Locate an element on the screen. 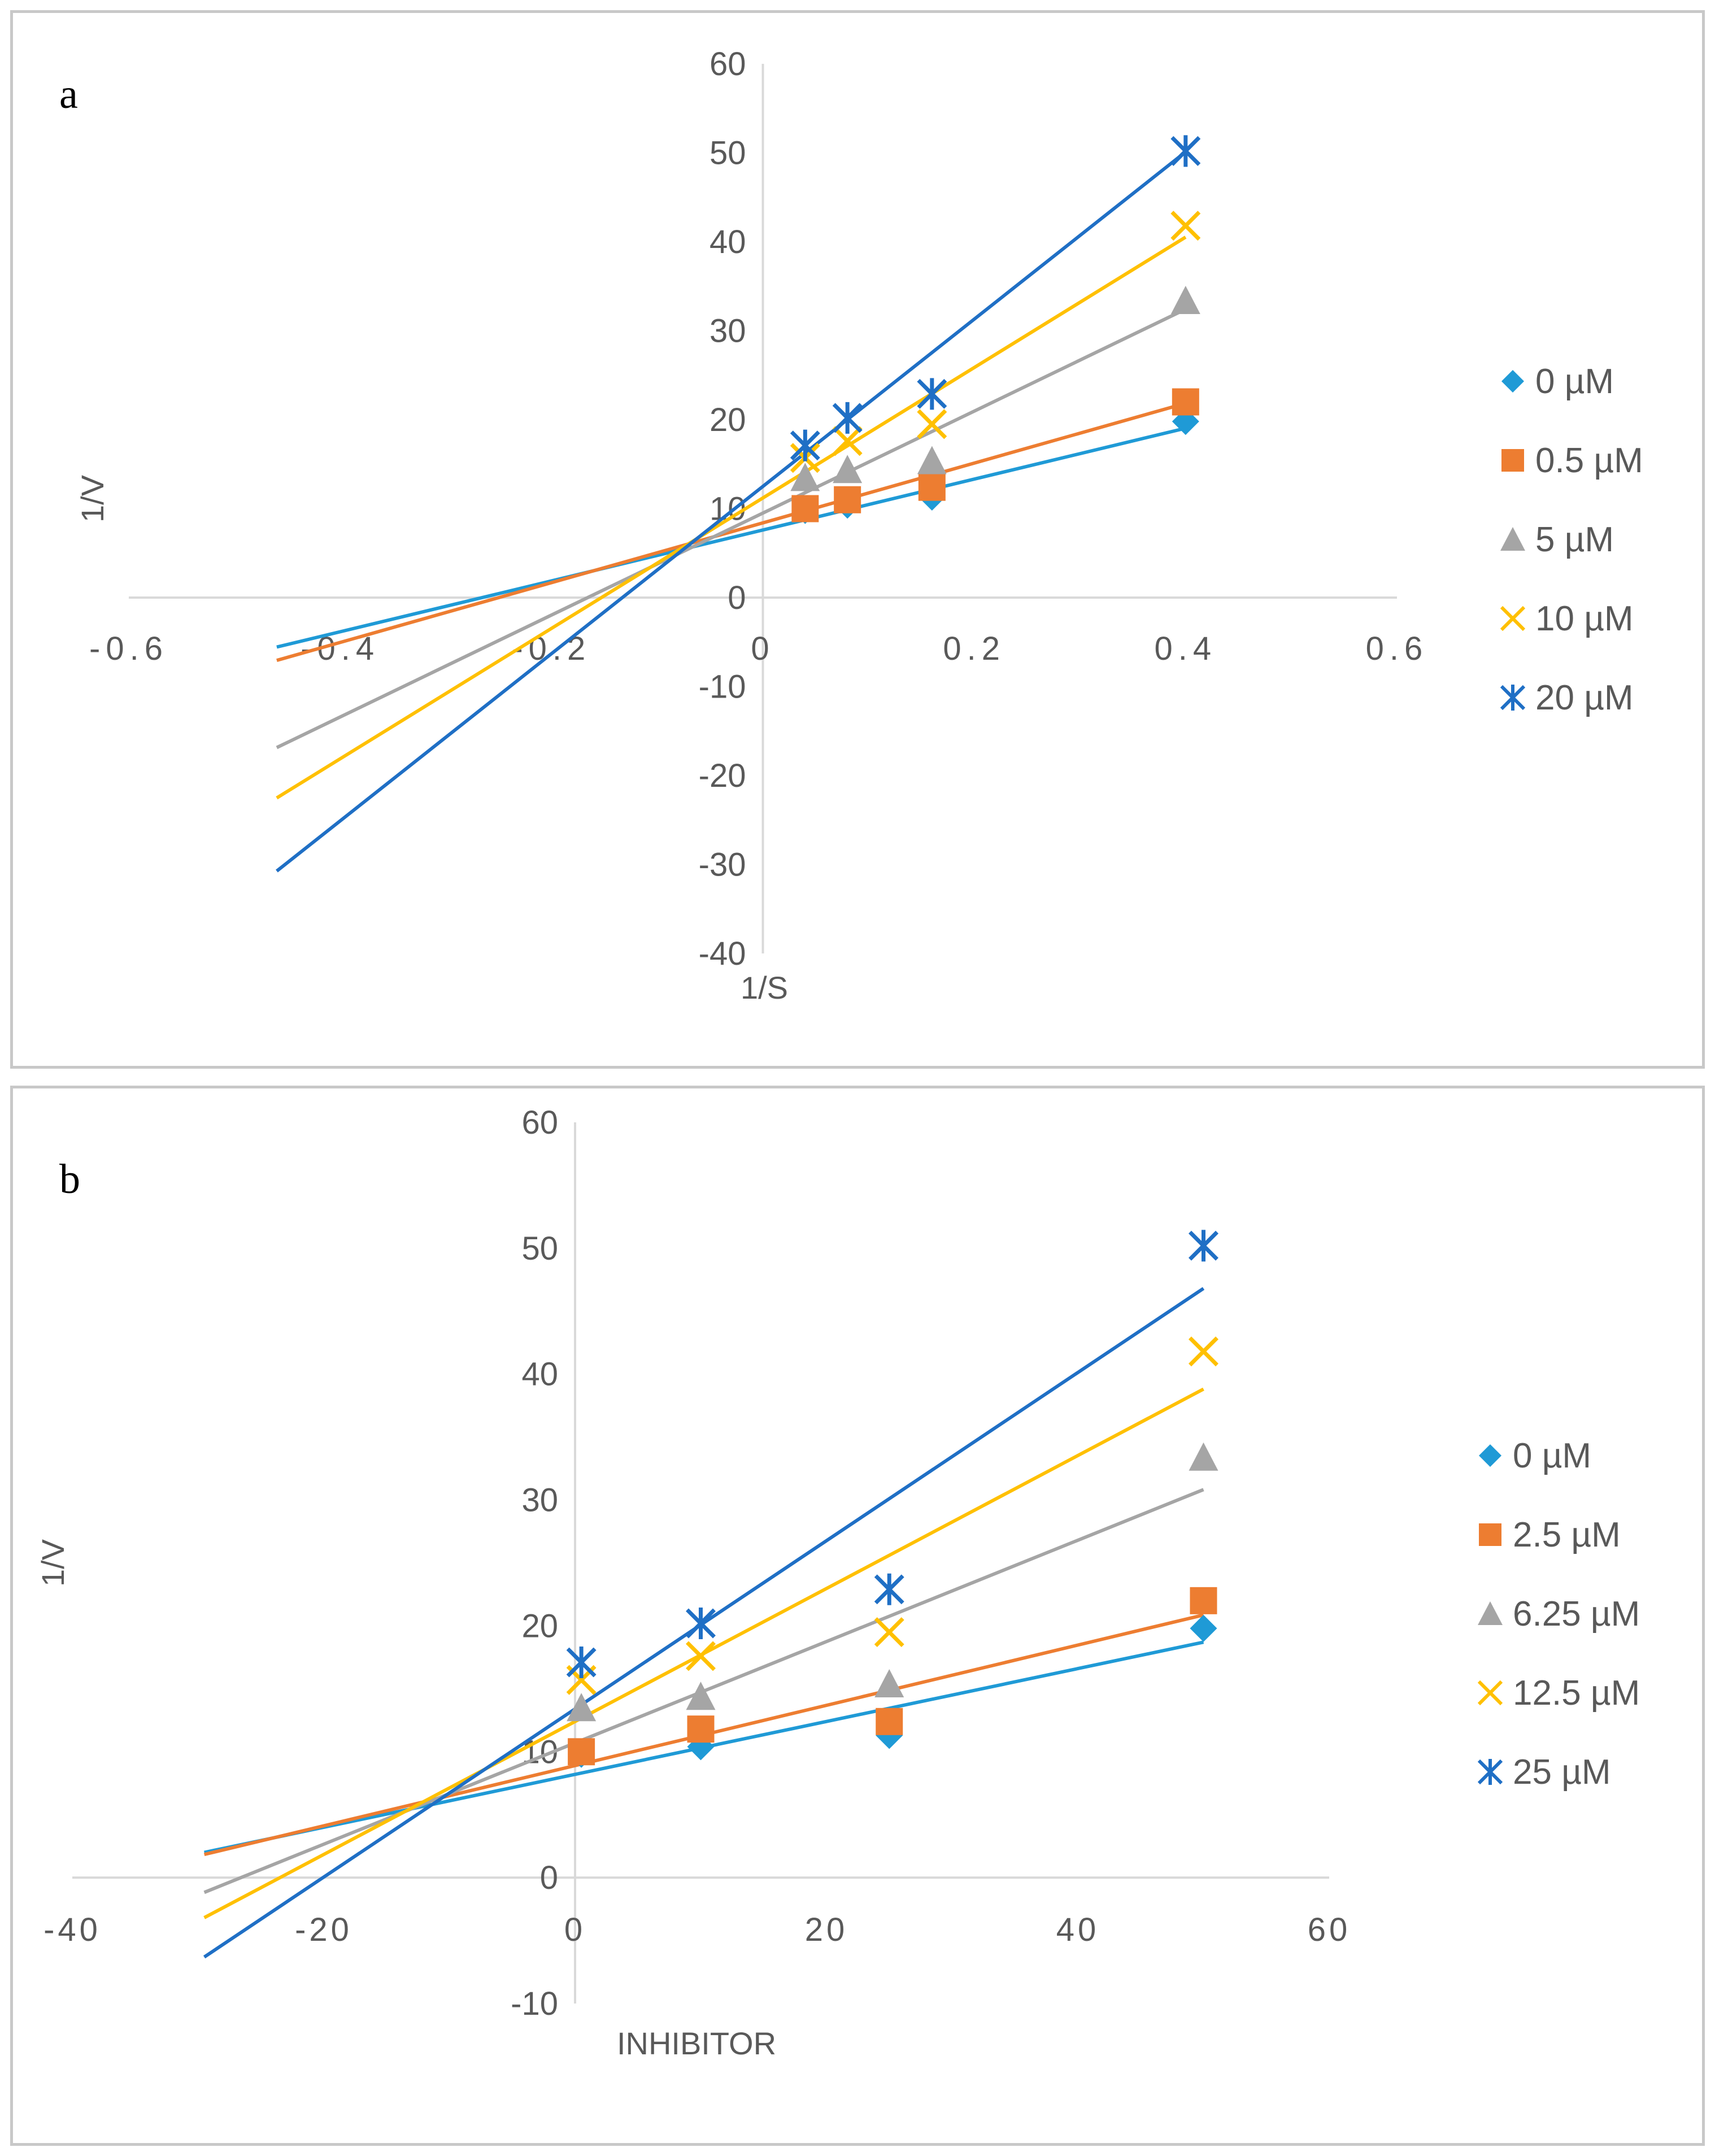 The height and width of the screenshot is (2156, 1715). legend-label: 5 µM is located at coordinates (1574, 539).